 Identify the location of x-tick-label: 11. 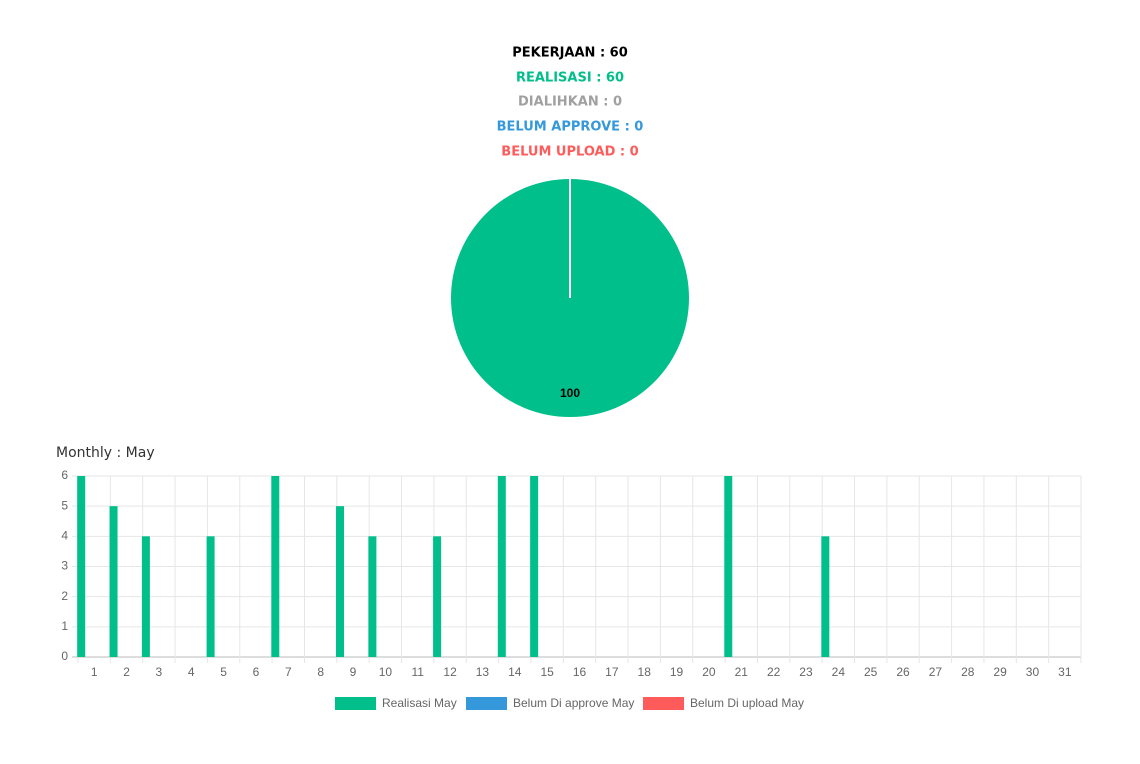
(417, 672).